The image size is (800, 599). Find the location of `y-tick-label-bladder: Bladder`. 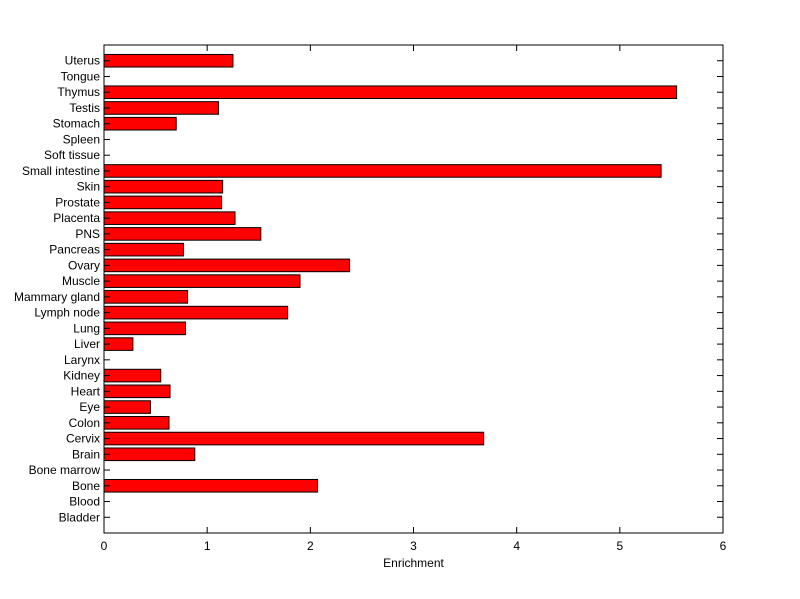

y-tick-label-bladder: Bladder is located at coordinates (79, 517).